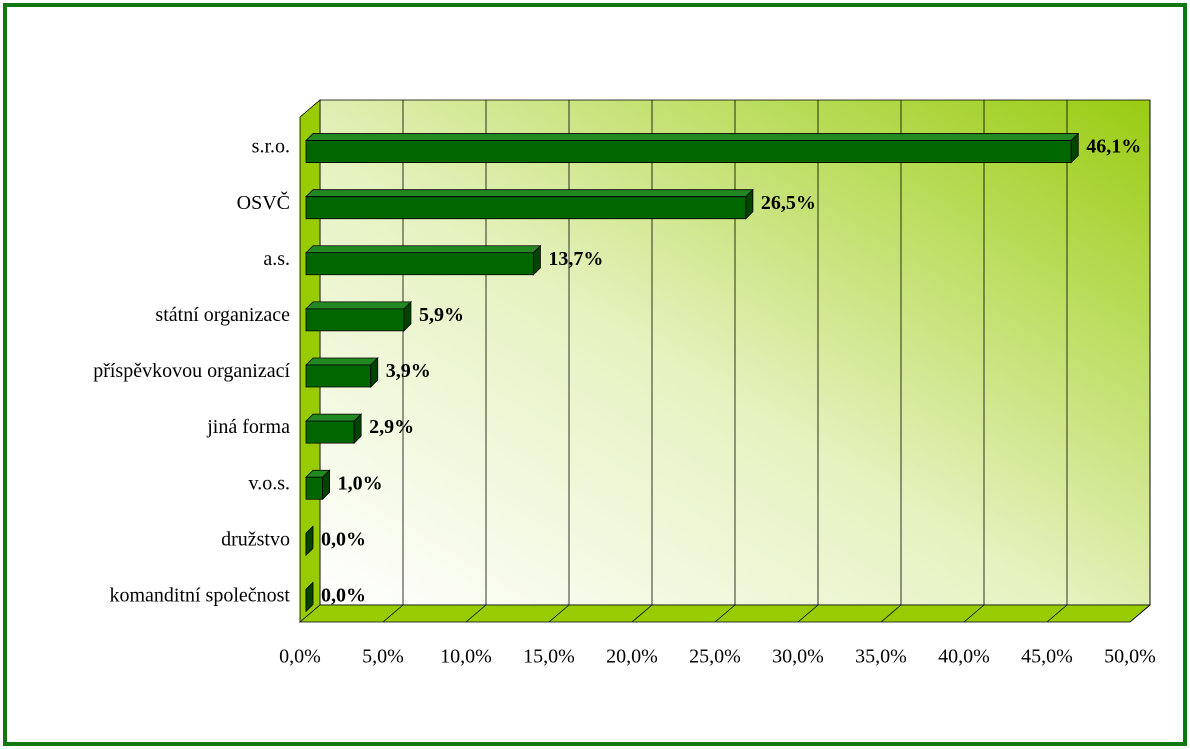  I want to click on y-tick-label: s.r.o., so click(271, 147).